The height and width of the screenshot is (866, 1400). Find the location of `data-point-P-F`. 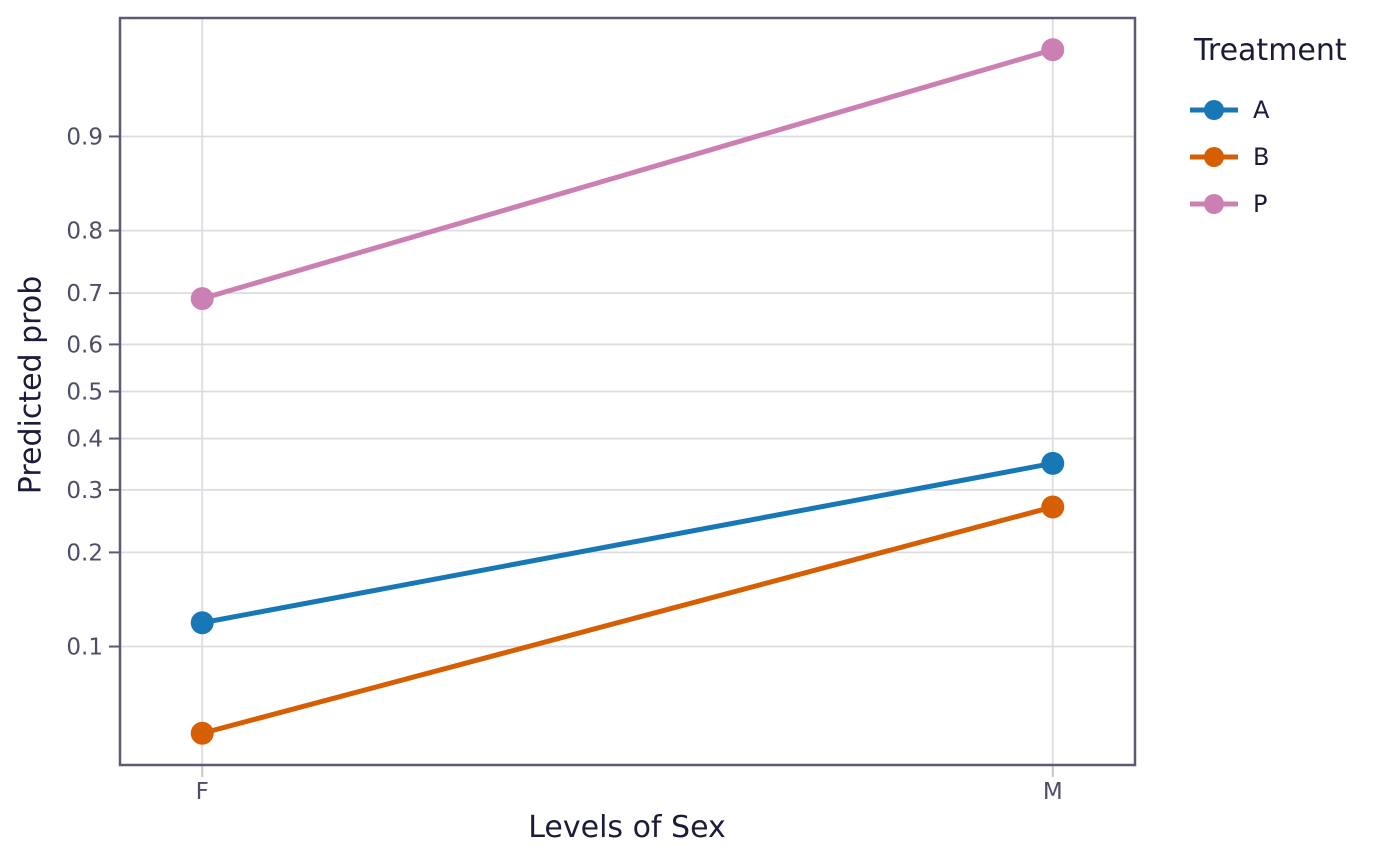

data-point-P-F is located at coordinates (202, 299).